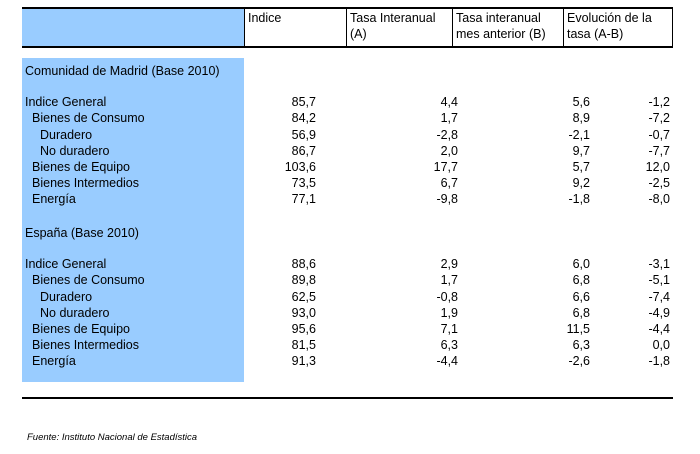 This screenshot has height=454, width=700. I want to click on table-row: Indice General 85,7 4,4 5,6 -1,2, so click(347, 102).